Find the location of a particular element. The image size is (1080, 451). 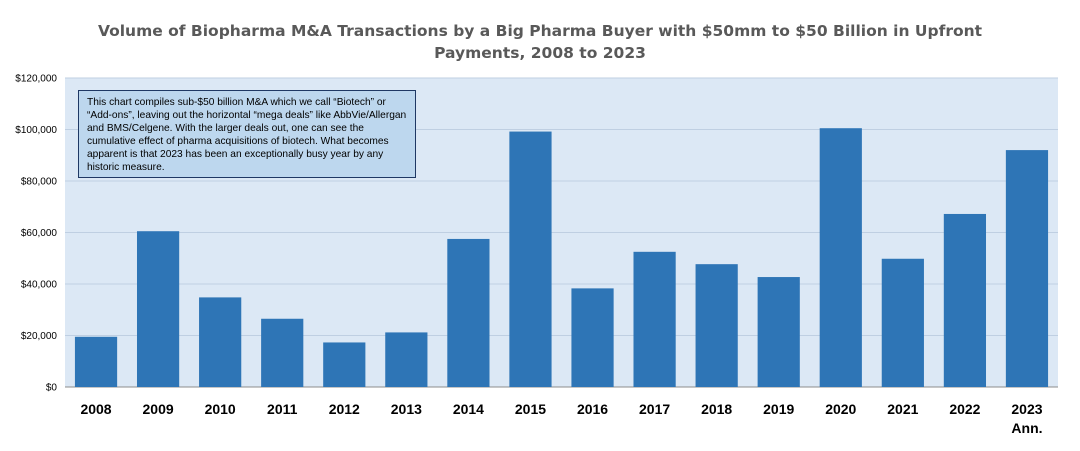

chart-title-line-2: Payments, 2008 to 2023 is located at coordinates (540, 53).